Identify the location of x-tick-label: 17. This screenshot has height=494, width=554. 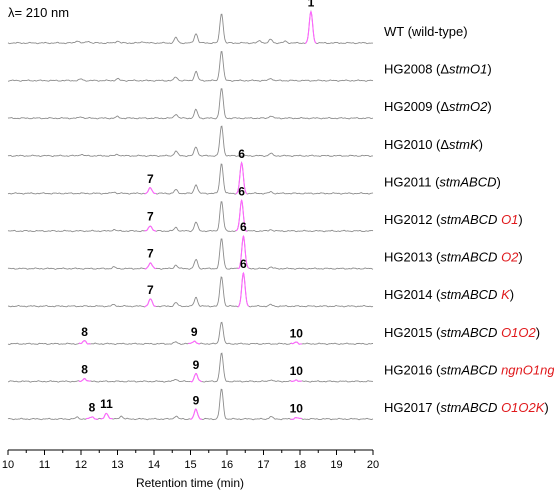
(263, 465).